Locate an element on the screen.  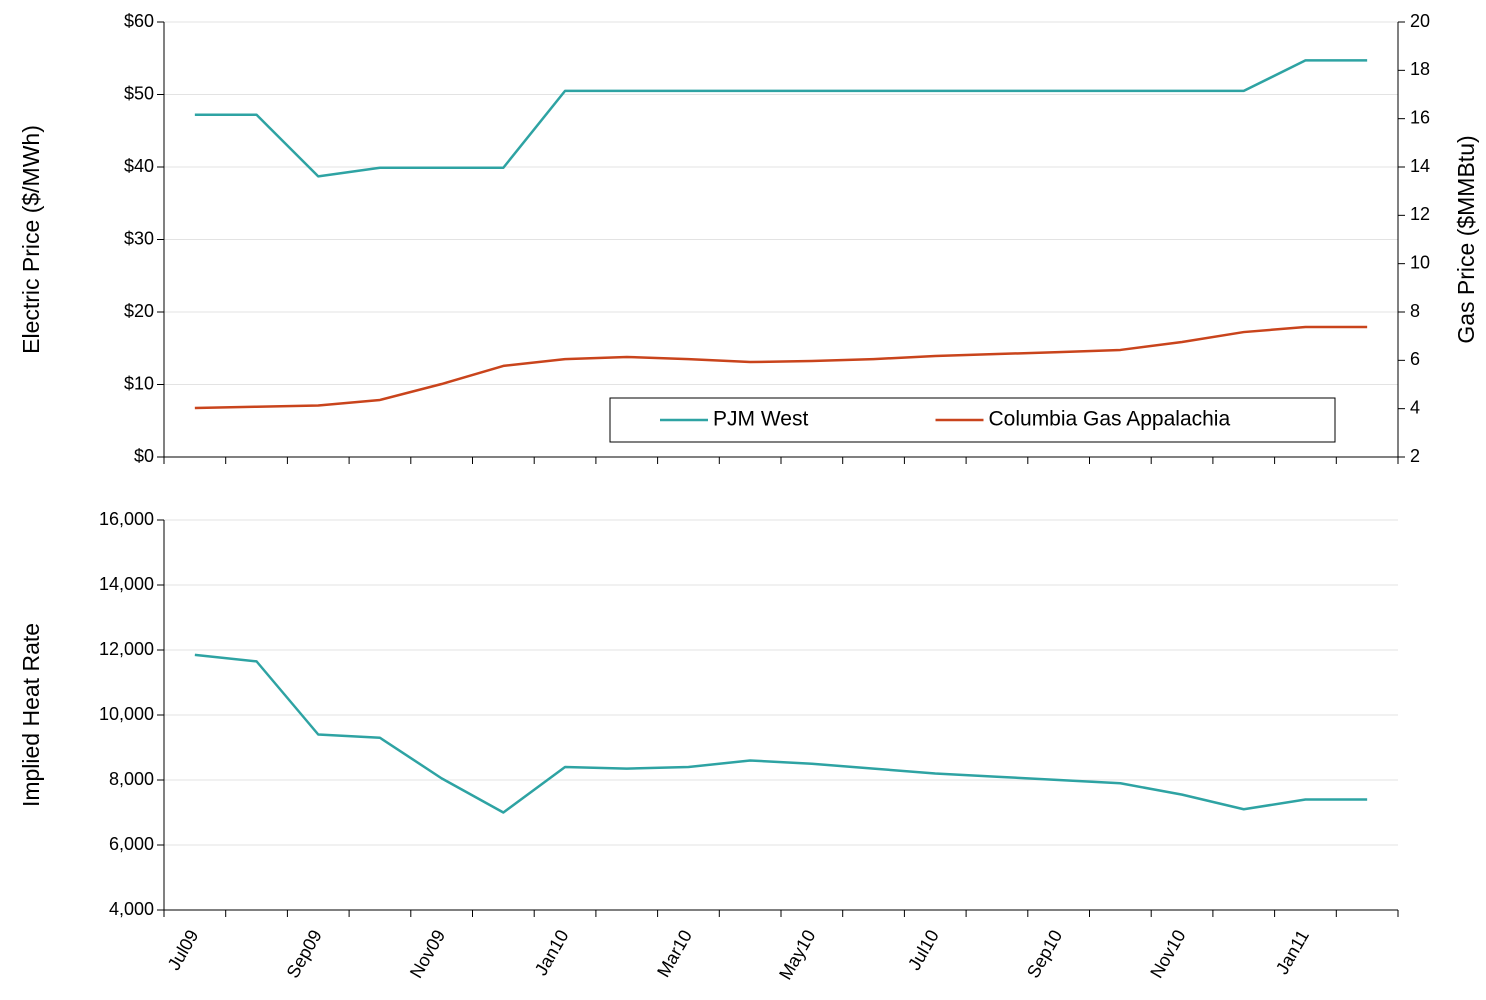
y2-tick-label: 16 is located at coordinates (1420, 117).